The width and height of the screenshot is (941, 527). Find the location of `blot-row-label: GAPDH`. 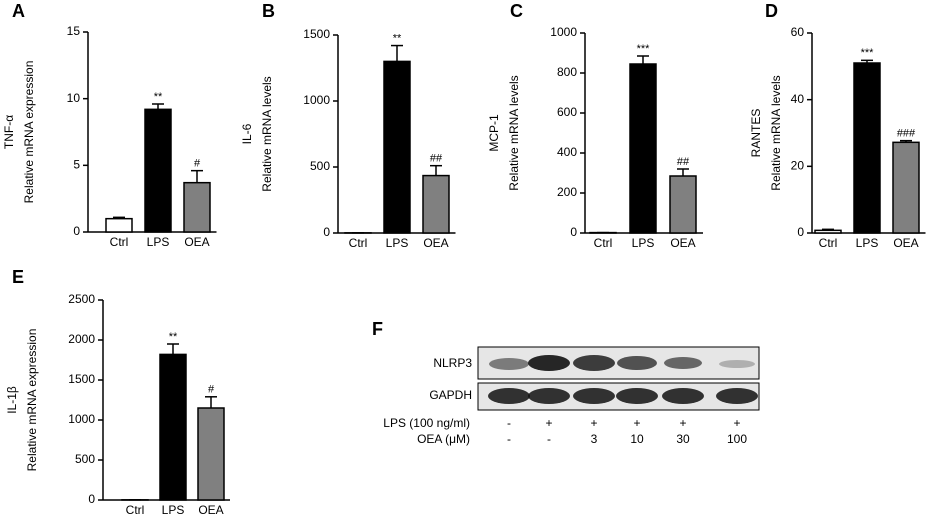

blot-row-label: GAPDH is located at coordinates (450, 395).